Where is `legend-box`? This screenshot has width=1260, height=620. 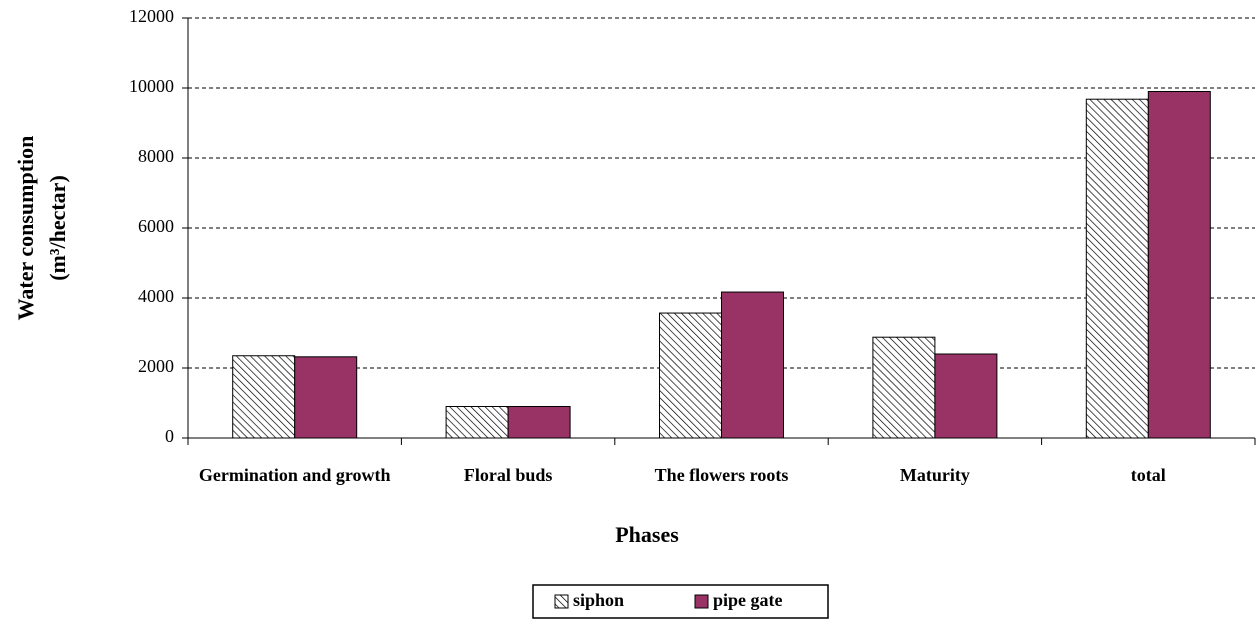
legend-box is located at coordinates (680, 601).